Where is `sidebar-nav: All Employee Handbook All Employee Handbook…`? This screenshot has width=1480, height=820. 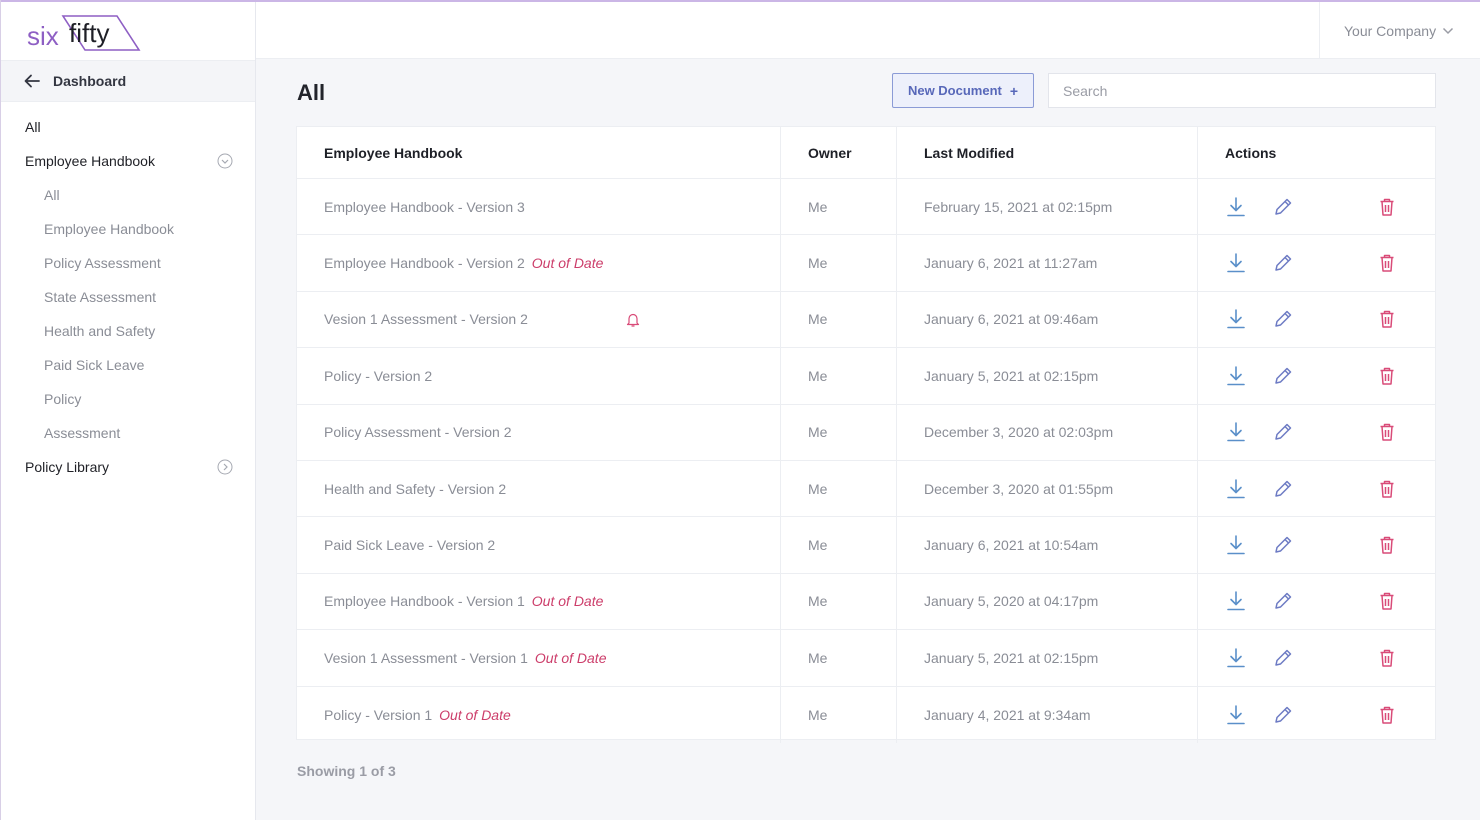 sidebar-nav: All Employee Handbook All Employee Handbook… is located at coordinates (128, 297).